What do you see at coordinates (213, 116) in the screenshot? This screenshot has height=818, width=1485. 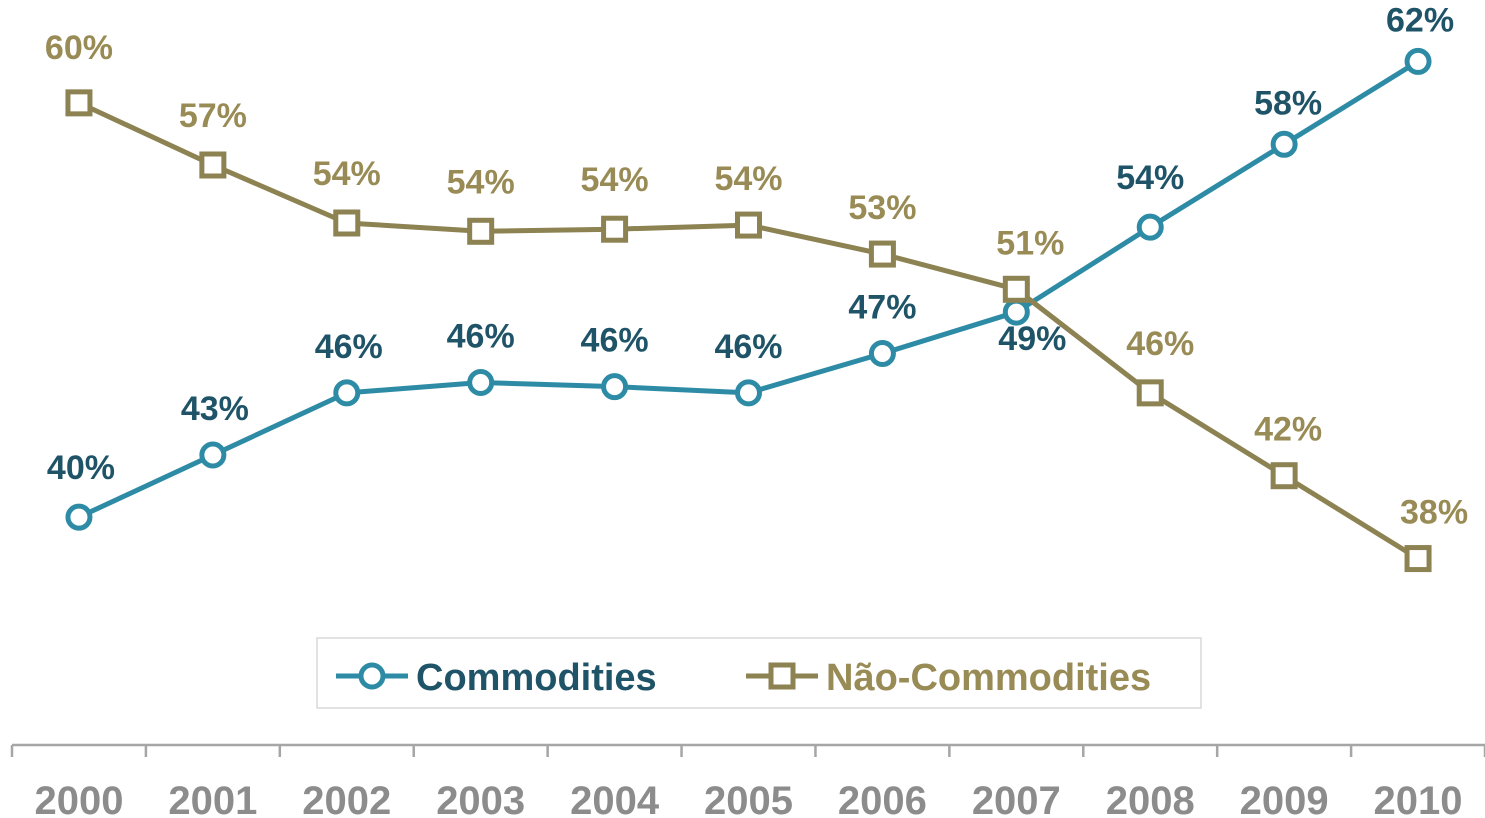 I see `data-label-n-o-commodities-2001: 57%` at bounding box center [213, 116].